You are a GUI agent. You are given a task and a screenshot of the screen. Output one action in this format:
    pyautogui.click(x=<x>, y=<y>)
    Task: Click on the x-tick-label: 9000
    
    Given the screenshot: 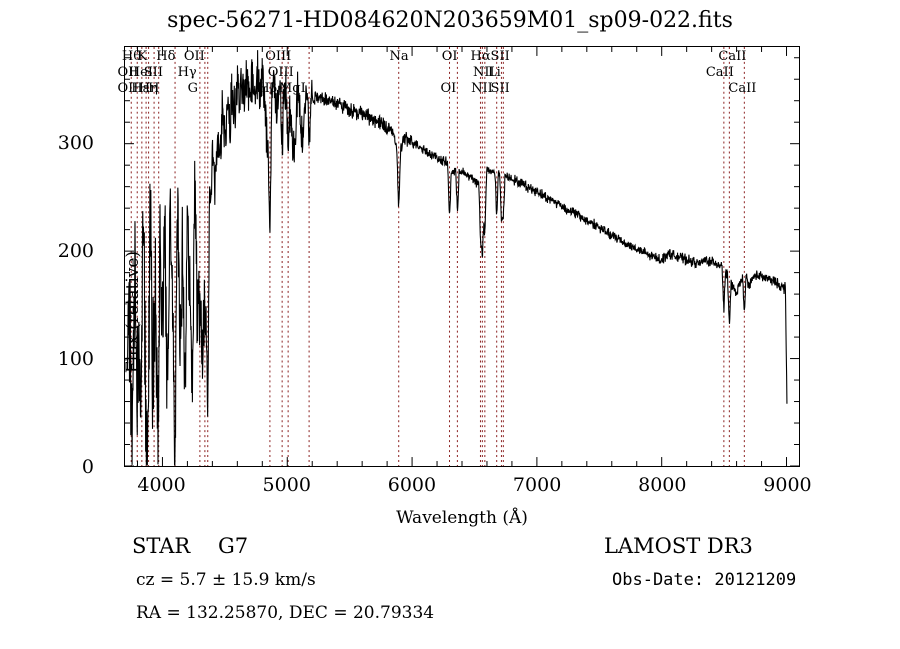 What is the action you would take?
    pyautogui.click(x=787, y=485)
    